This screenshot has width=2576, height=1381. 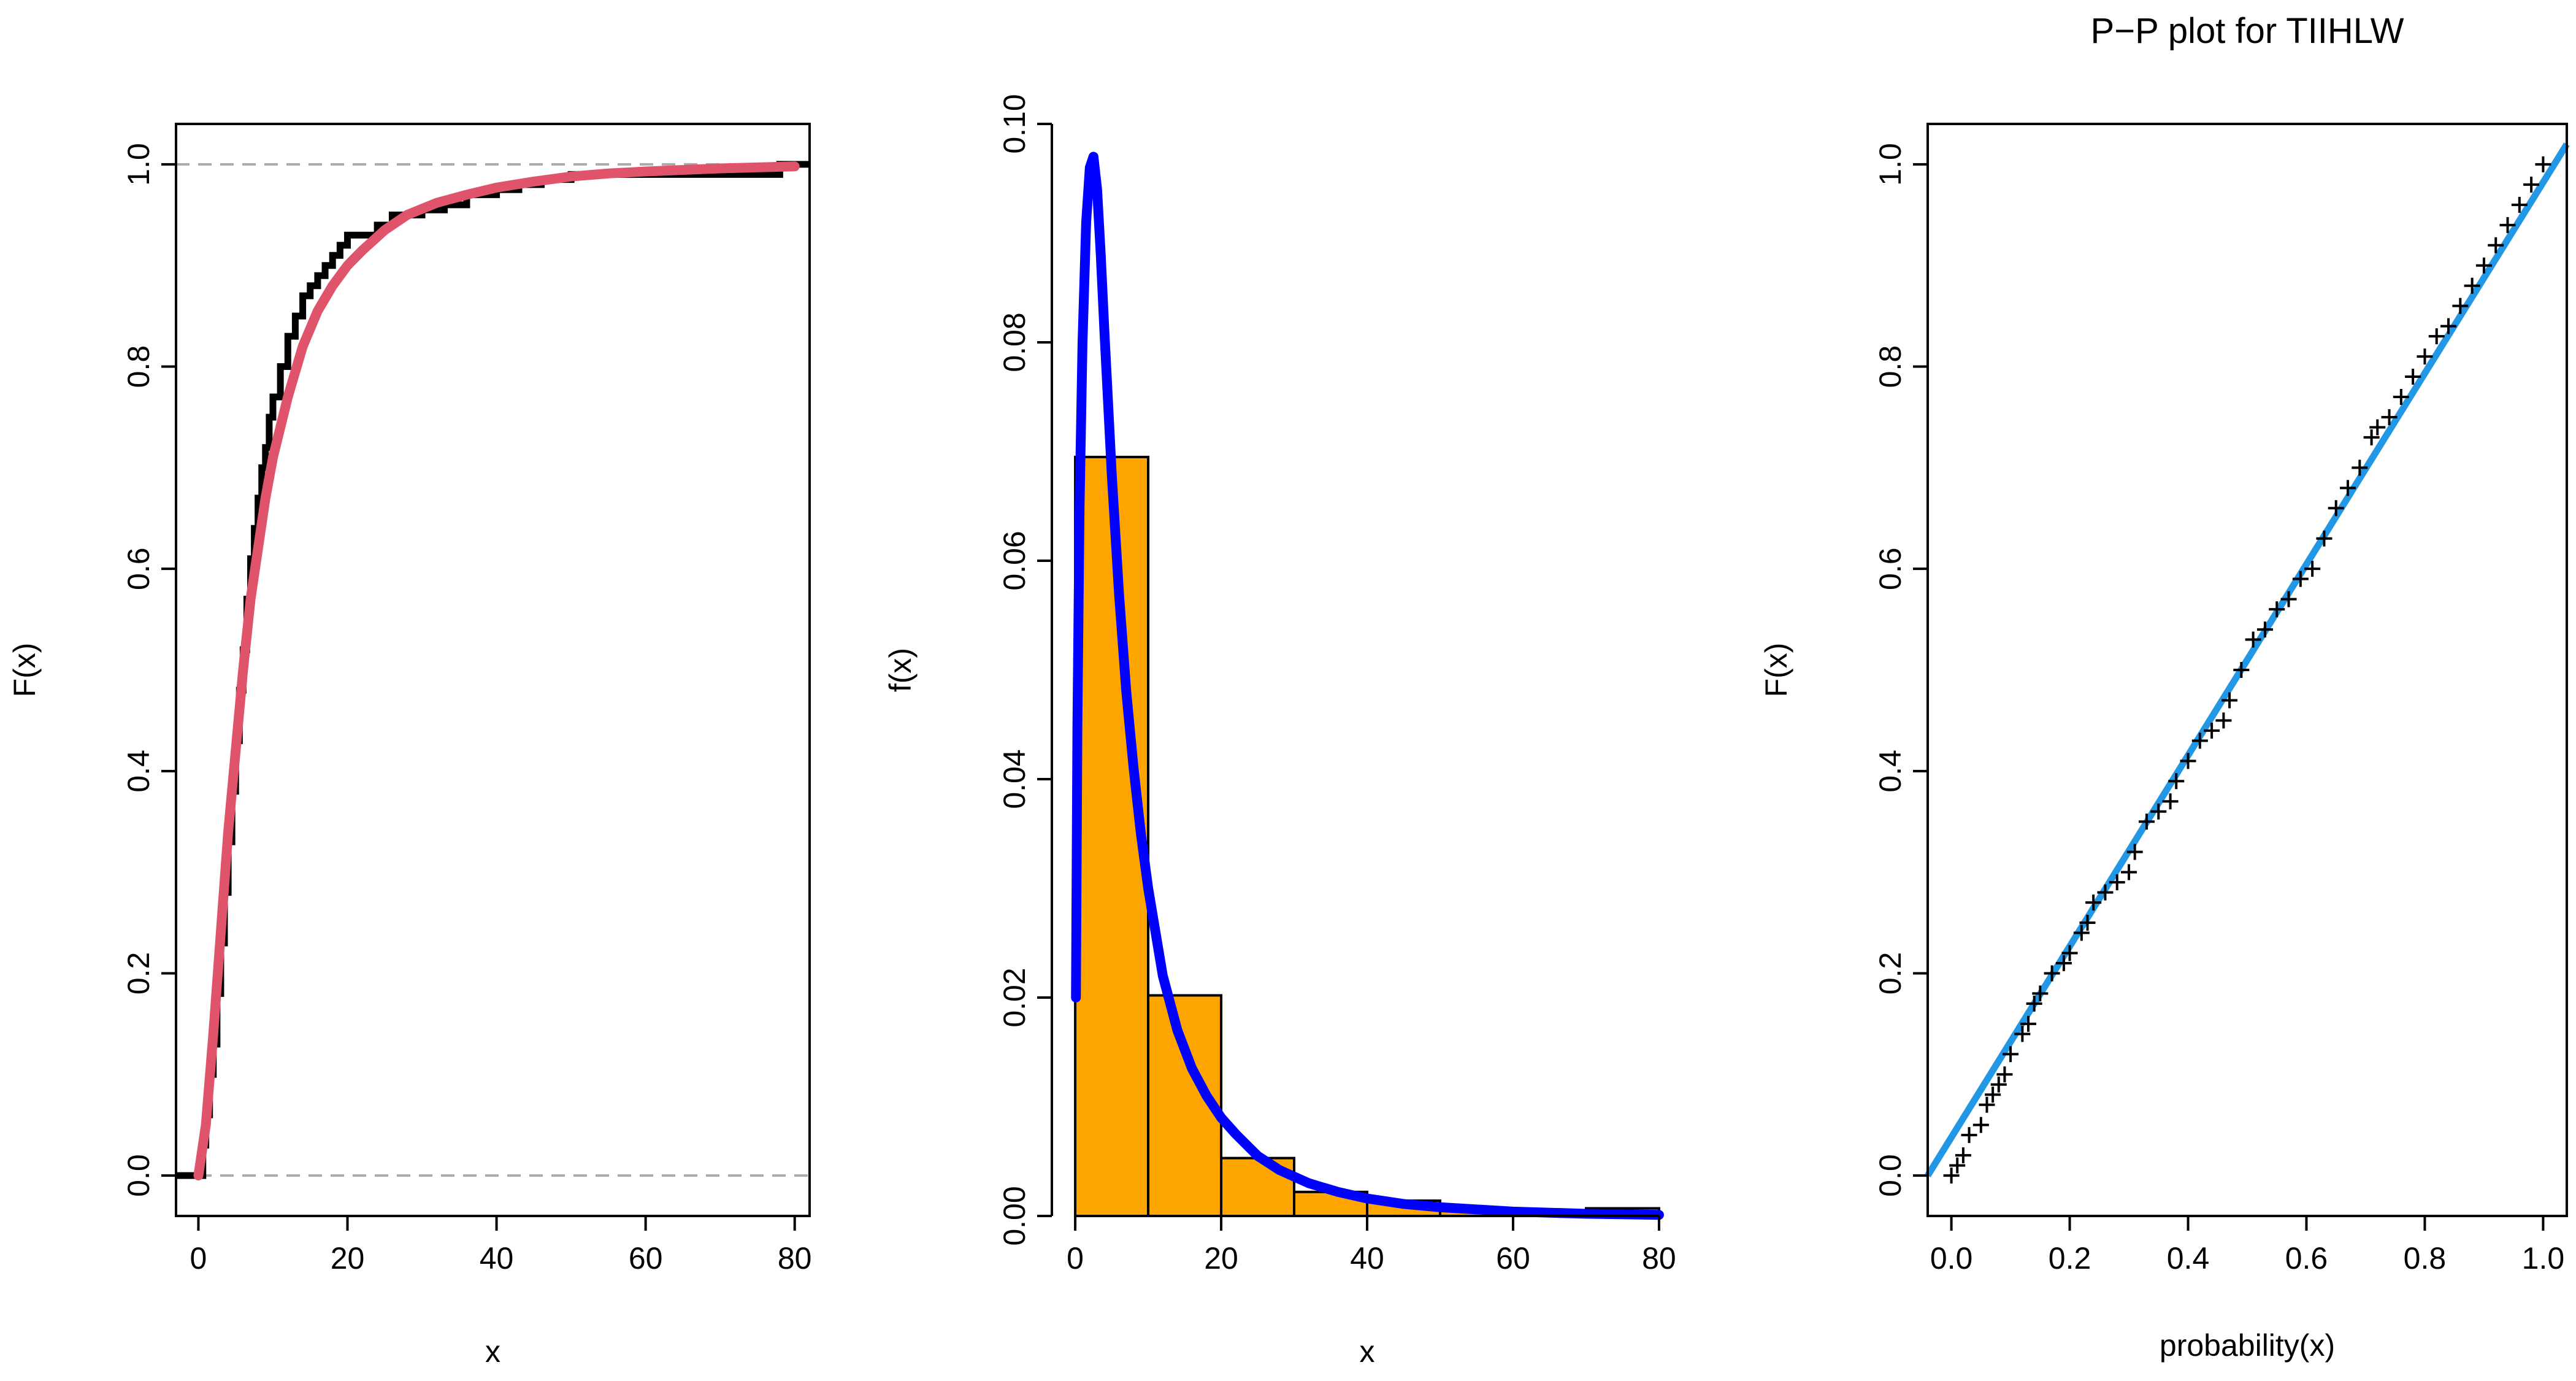 What do you see at coordinates (1014, 1215) in the screenshot?
I see `y-tick-label: 0.00` at bounding box center [1014, 1215].